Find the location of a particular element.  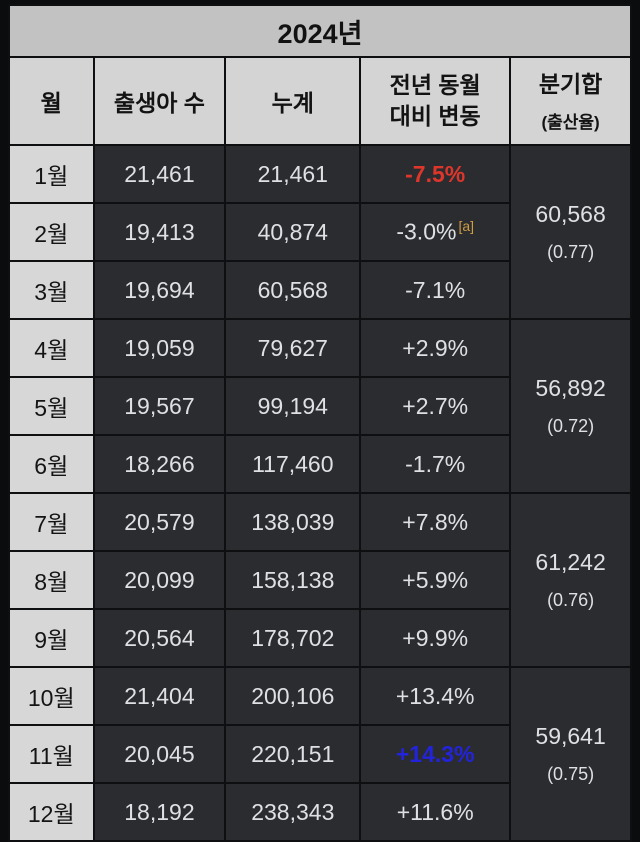

quarter-total-cell-q1: 60,568 (0.77) is located at coordinates (570, 232).